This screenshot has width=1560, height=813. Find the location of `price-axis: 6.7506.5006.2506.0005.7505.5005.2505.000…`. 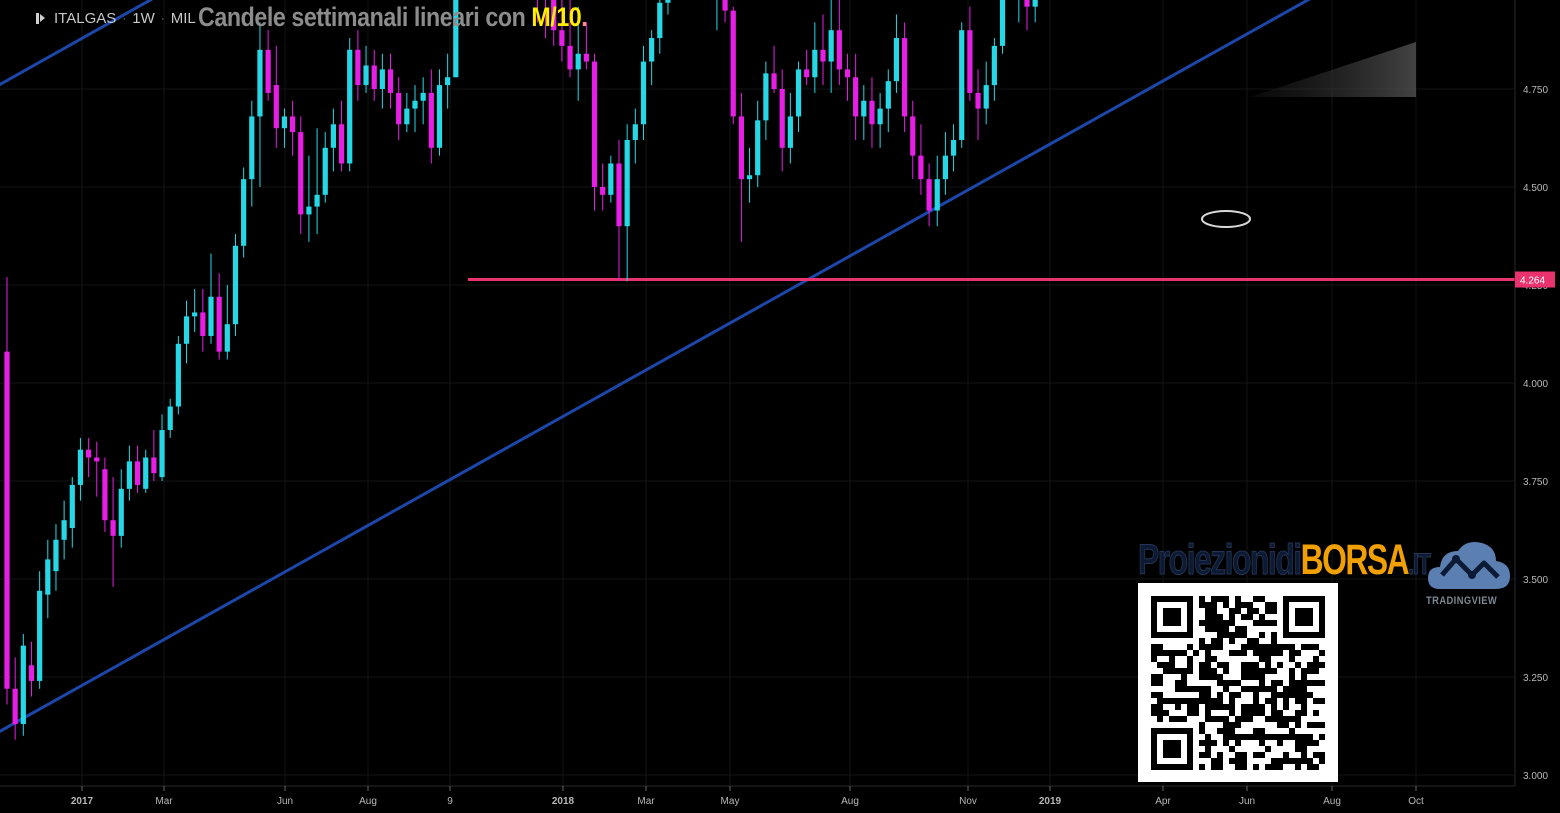

price-axis: 6.7506.5006.2506.0005.7505.5005.2505.000… is located at coordinates (1535, 391).